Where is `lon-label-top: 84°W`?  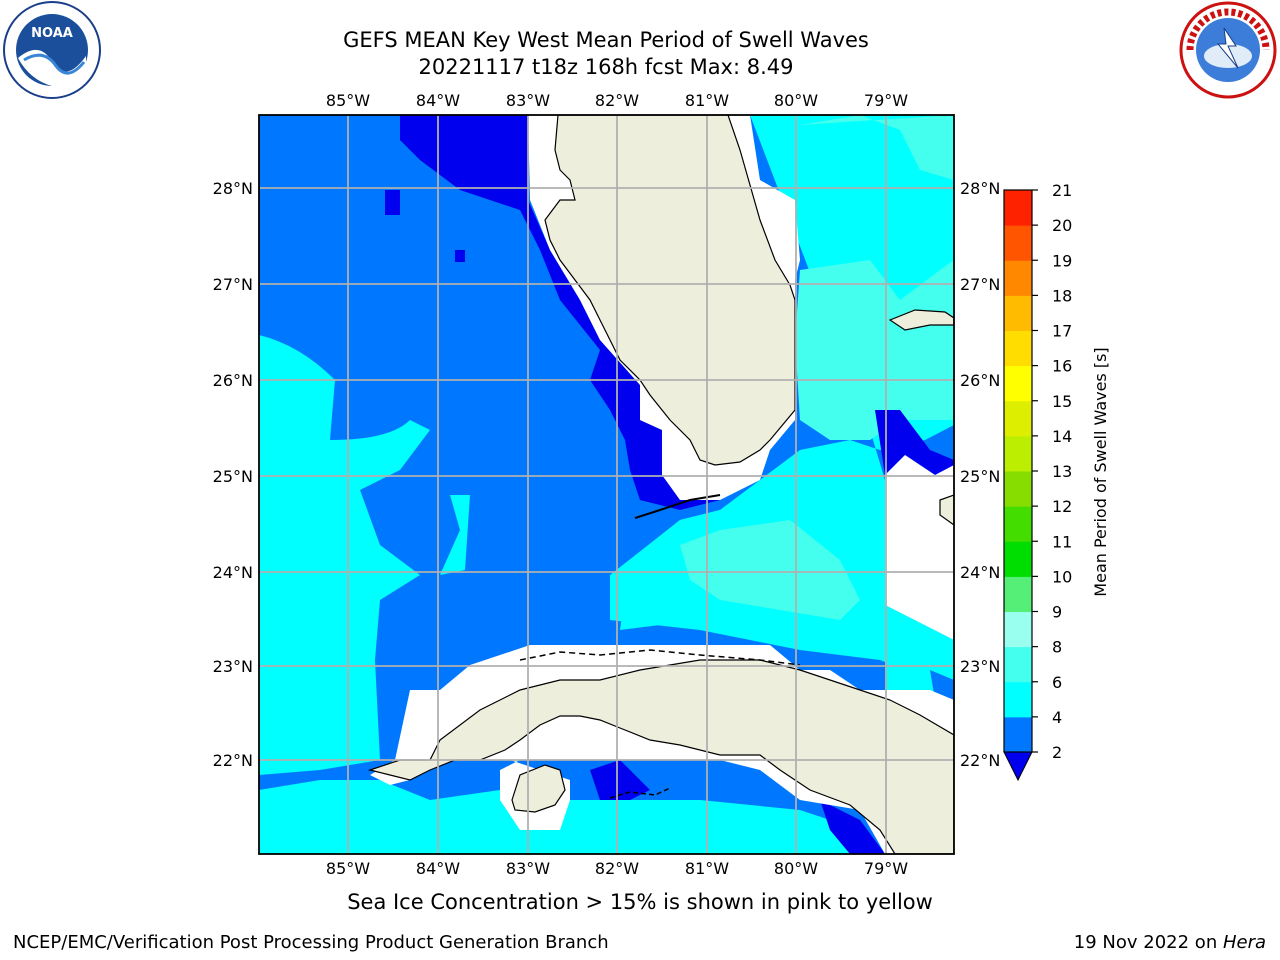
lon-label-top: 84°W is located at coordinates (438, 100).